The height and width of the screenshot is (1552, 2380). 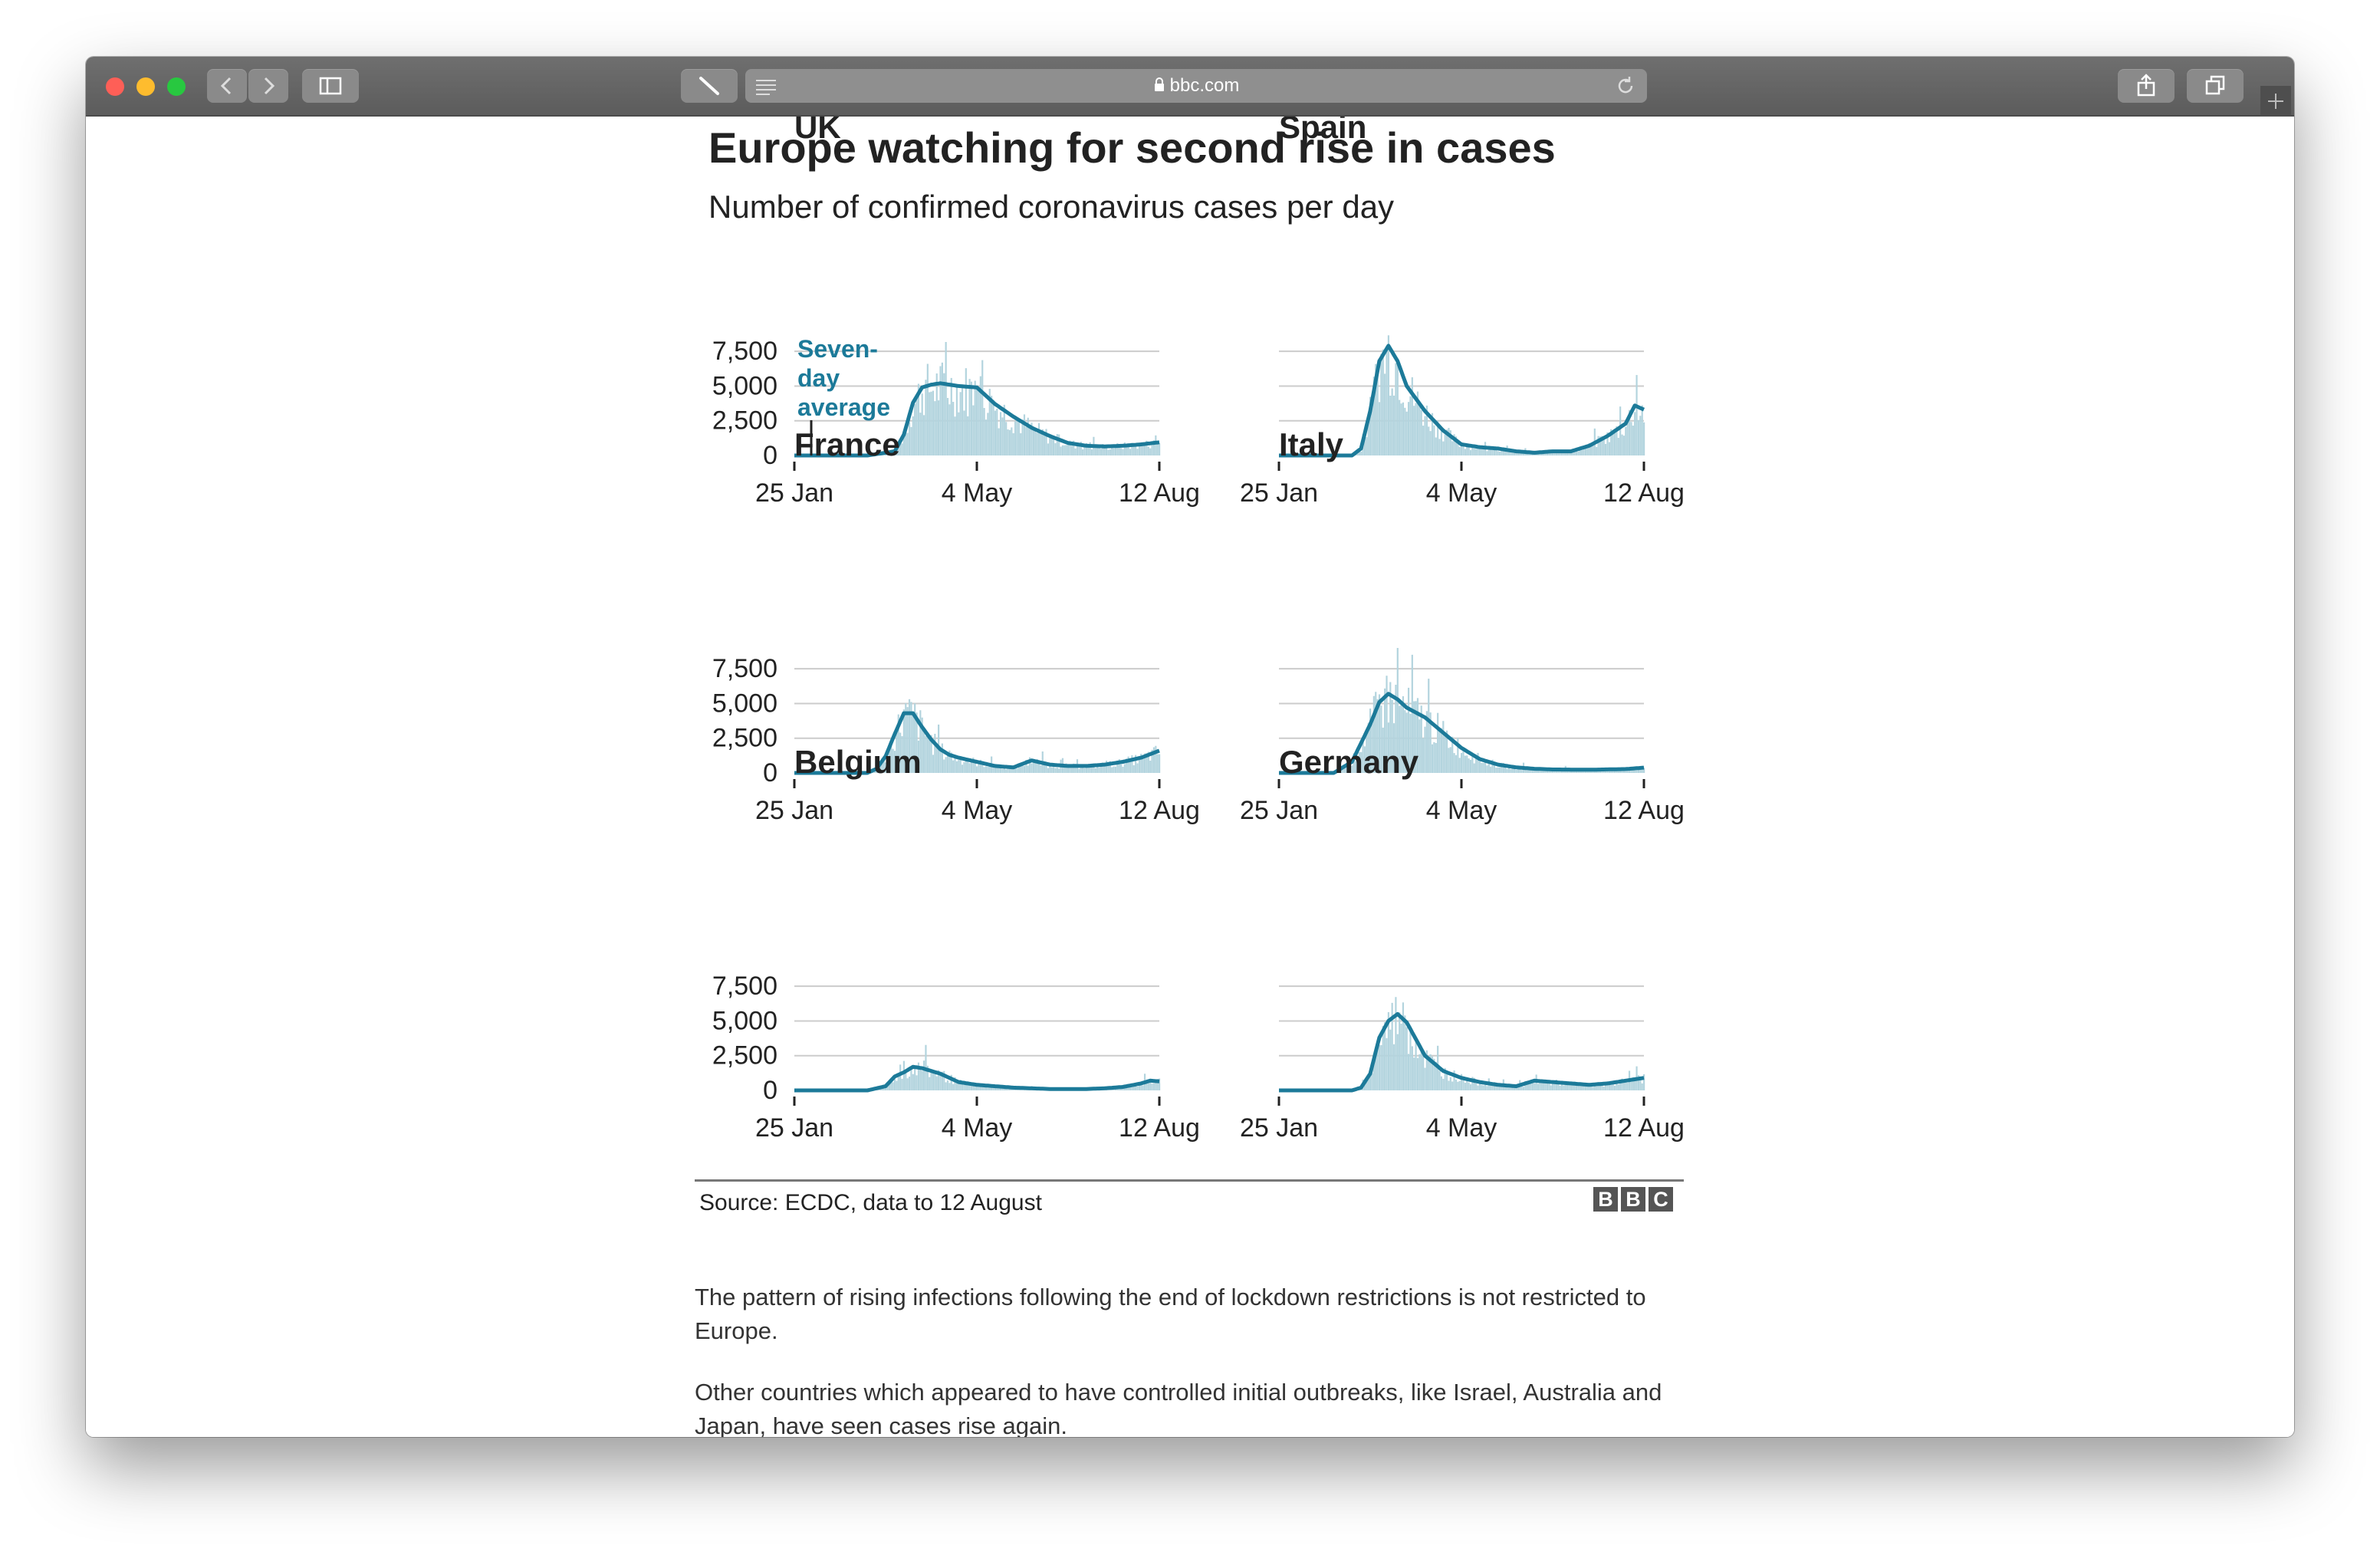 I want to click on url-field: bbc.com, so click(x=1196, y=86).